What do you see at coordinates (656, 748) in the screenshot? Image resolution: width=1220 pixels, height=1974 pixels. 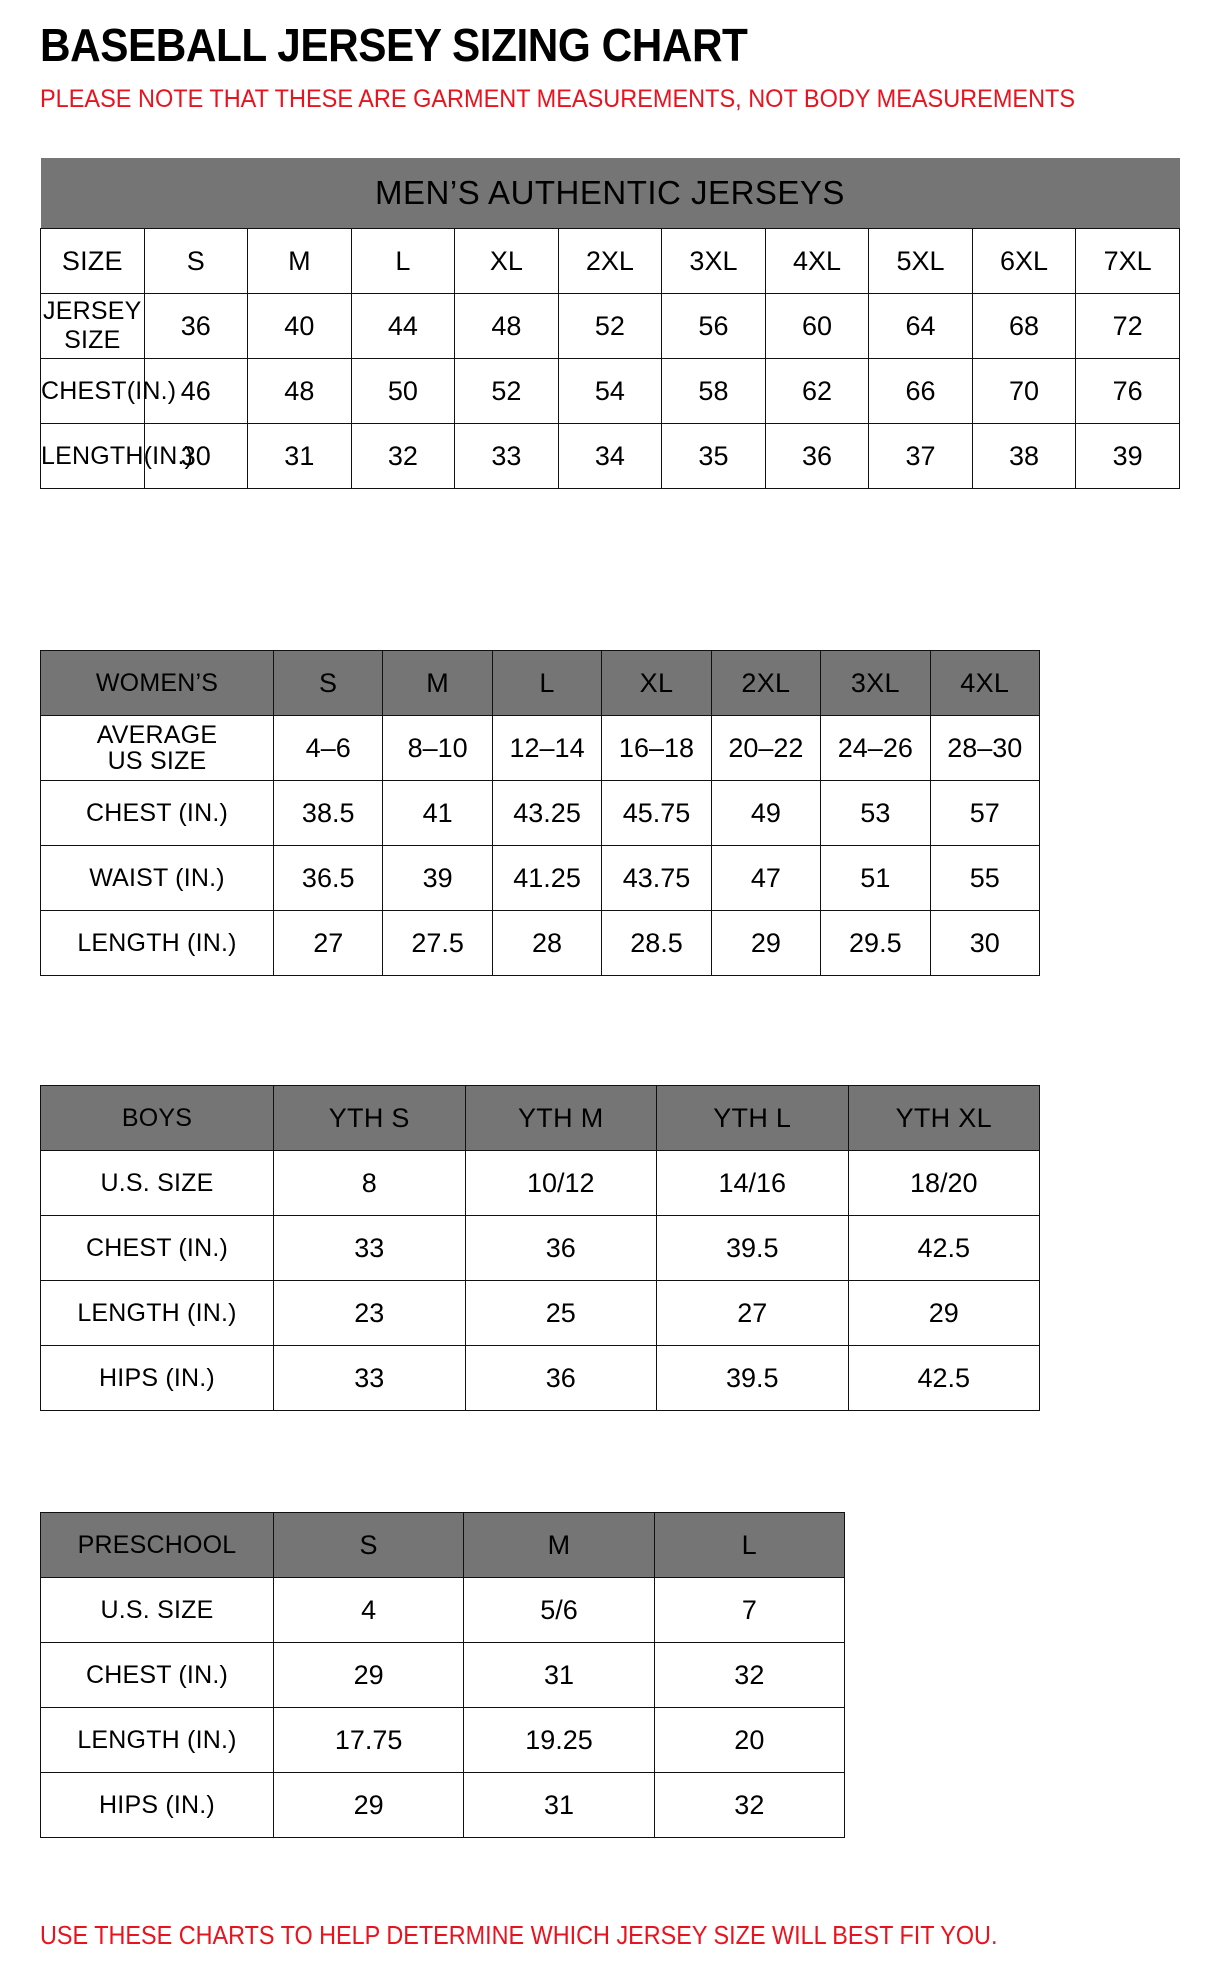 I see `table-cell: 16–18` at bounding box center [656, 748].